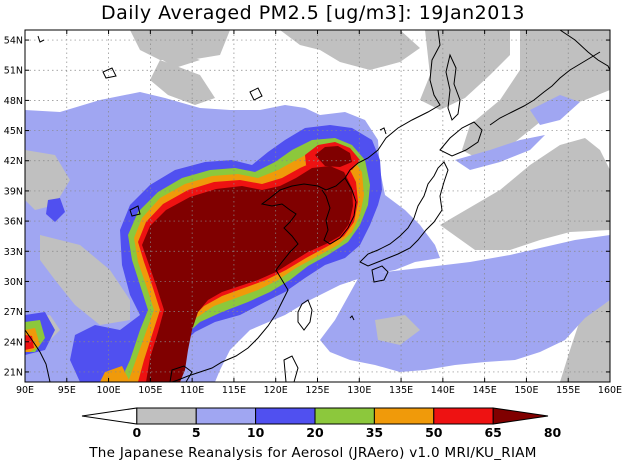  What do you see at coordinates (485, 390) in the screenshot?
I see `lon-tick-label: 145E` at bounding box center [485, 390].